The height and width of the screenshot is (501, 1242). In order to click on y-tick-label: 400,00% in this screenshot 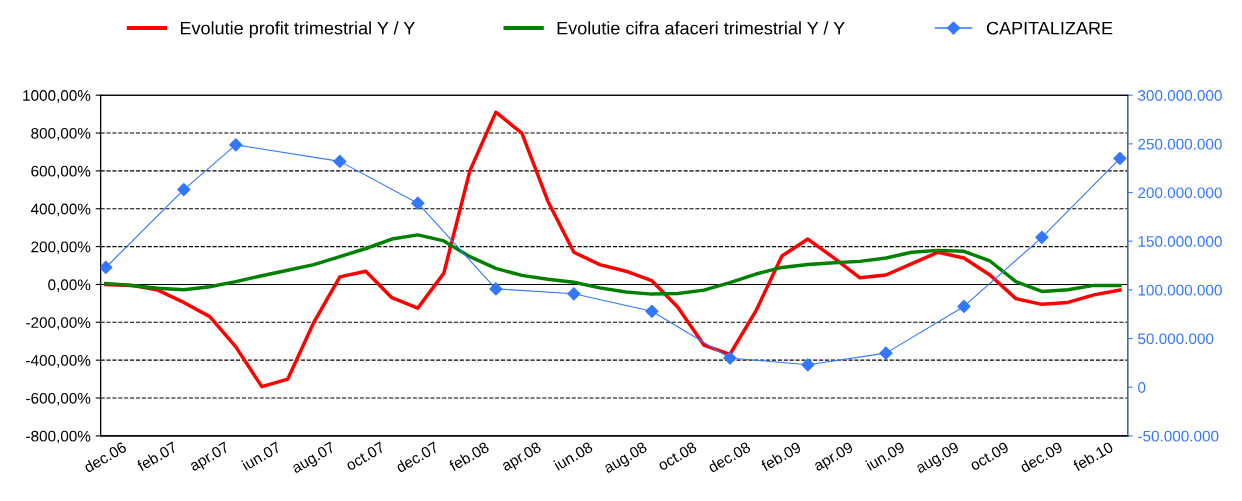, I will do `click(60, 210)`.